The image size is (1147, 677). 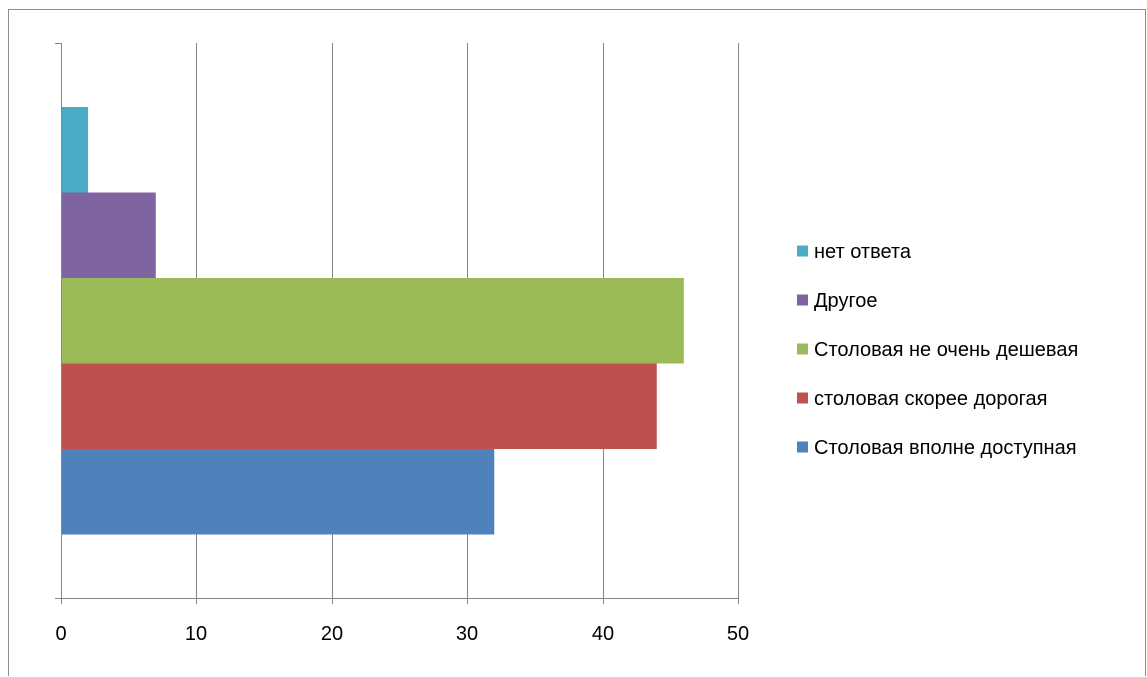 What do you see at coordinates (846, 301) in the screenshot?
I see `legend-label-4: Другое` at bounding box center [846, 301].